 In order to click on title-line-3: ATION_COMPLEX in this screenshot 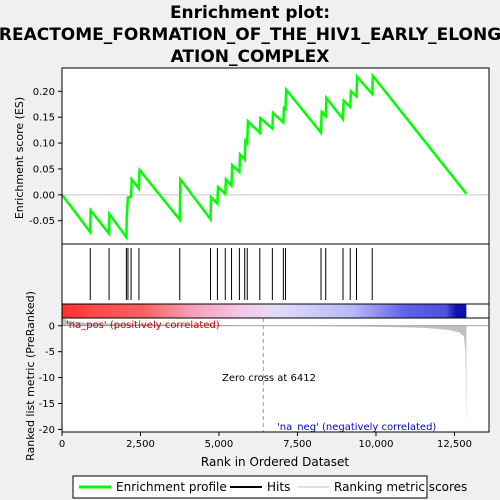, I will do `click(250, 57)`.